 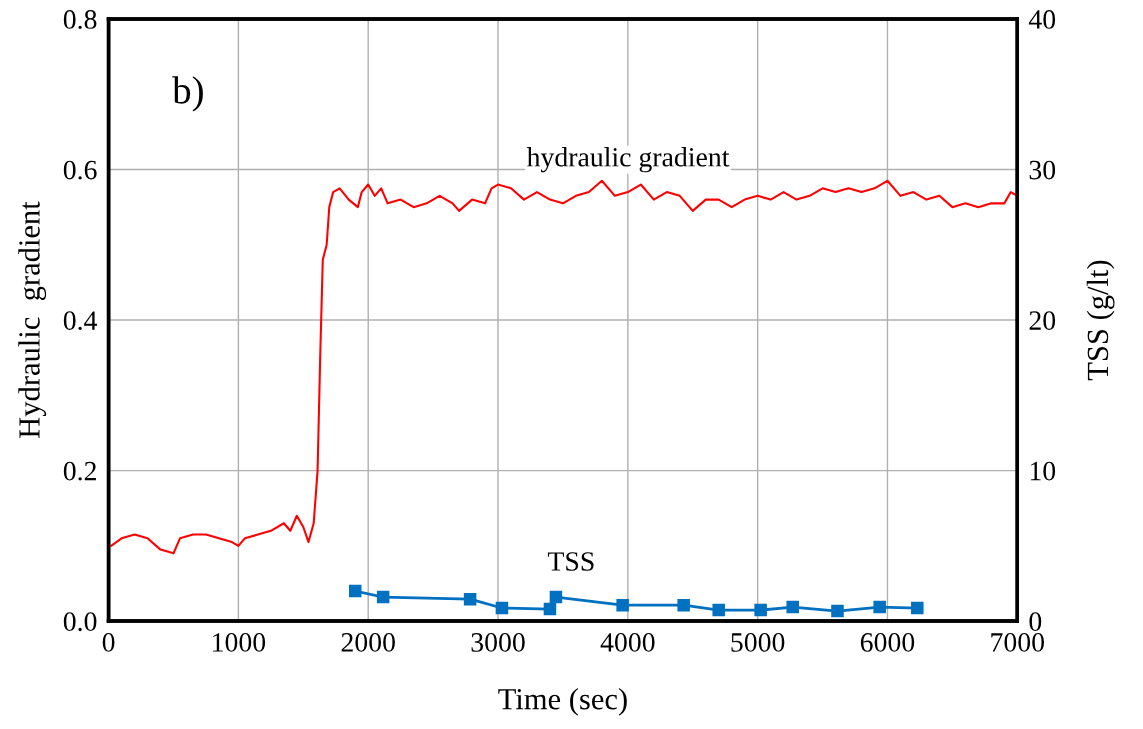 I want to click on x-tick-label: 1000, so click(x=239, y=642).